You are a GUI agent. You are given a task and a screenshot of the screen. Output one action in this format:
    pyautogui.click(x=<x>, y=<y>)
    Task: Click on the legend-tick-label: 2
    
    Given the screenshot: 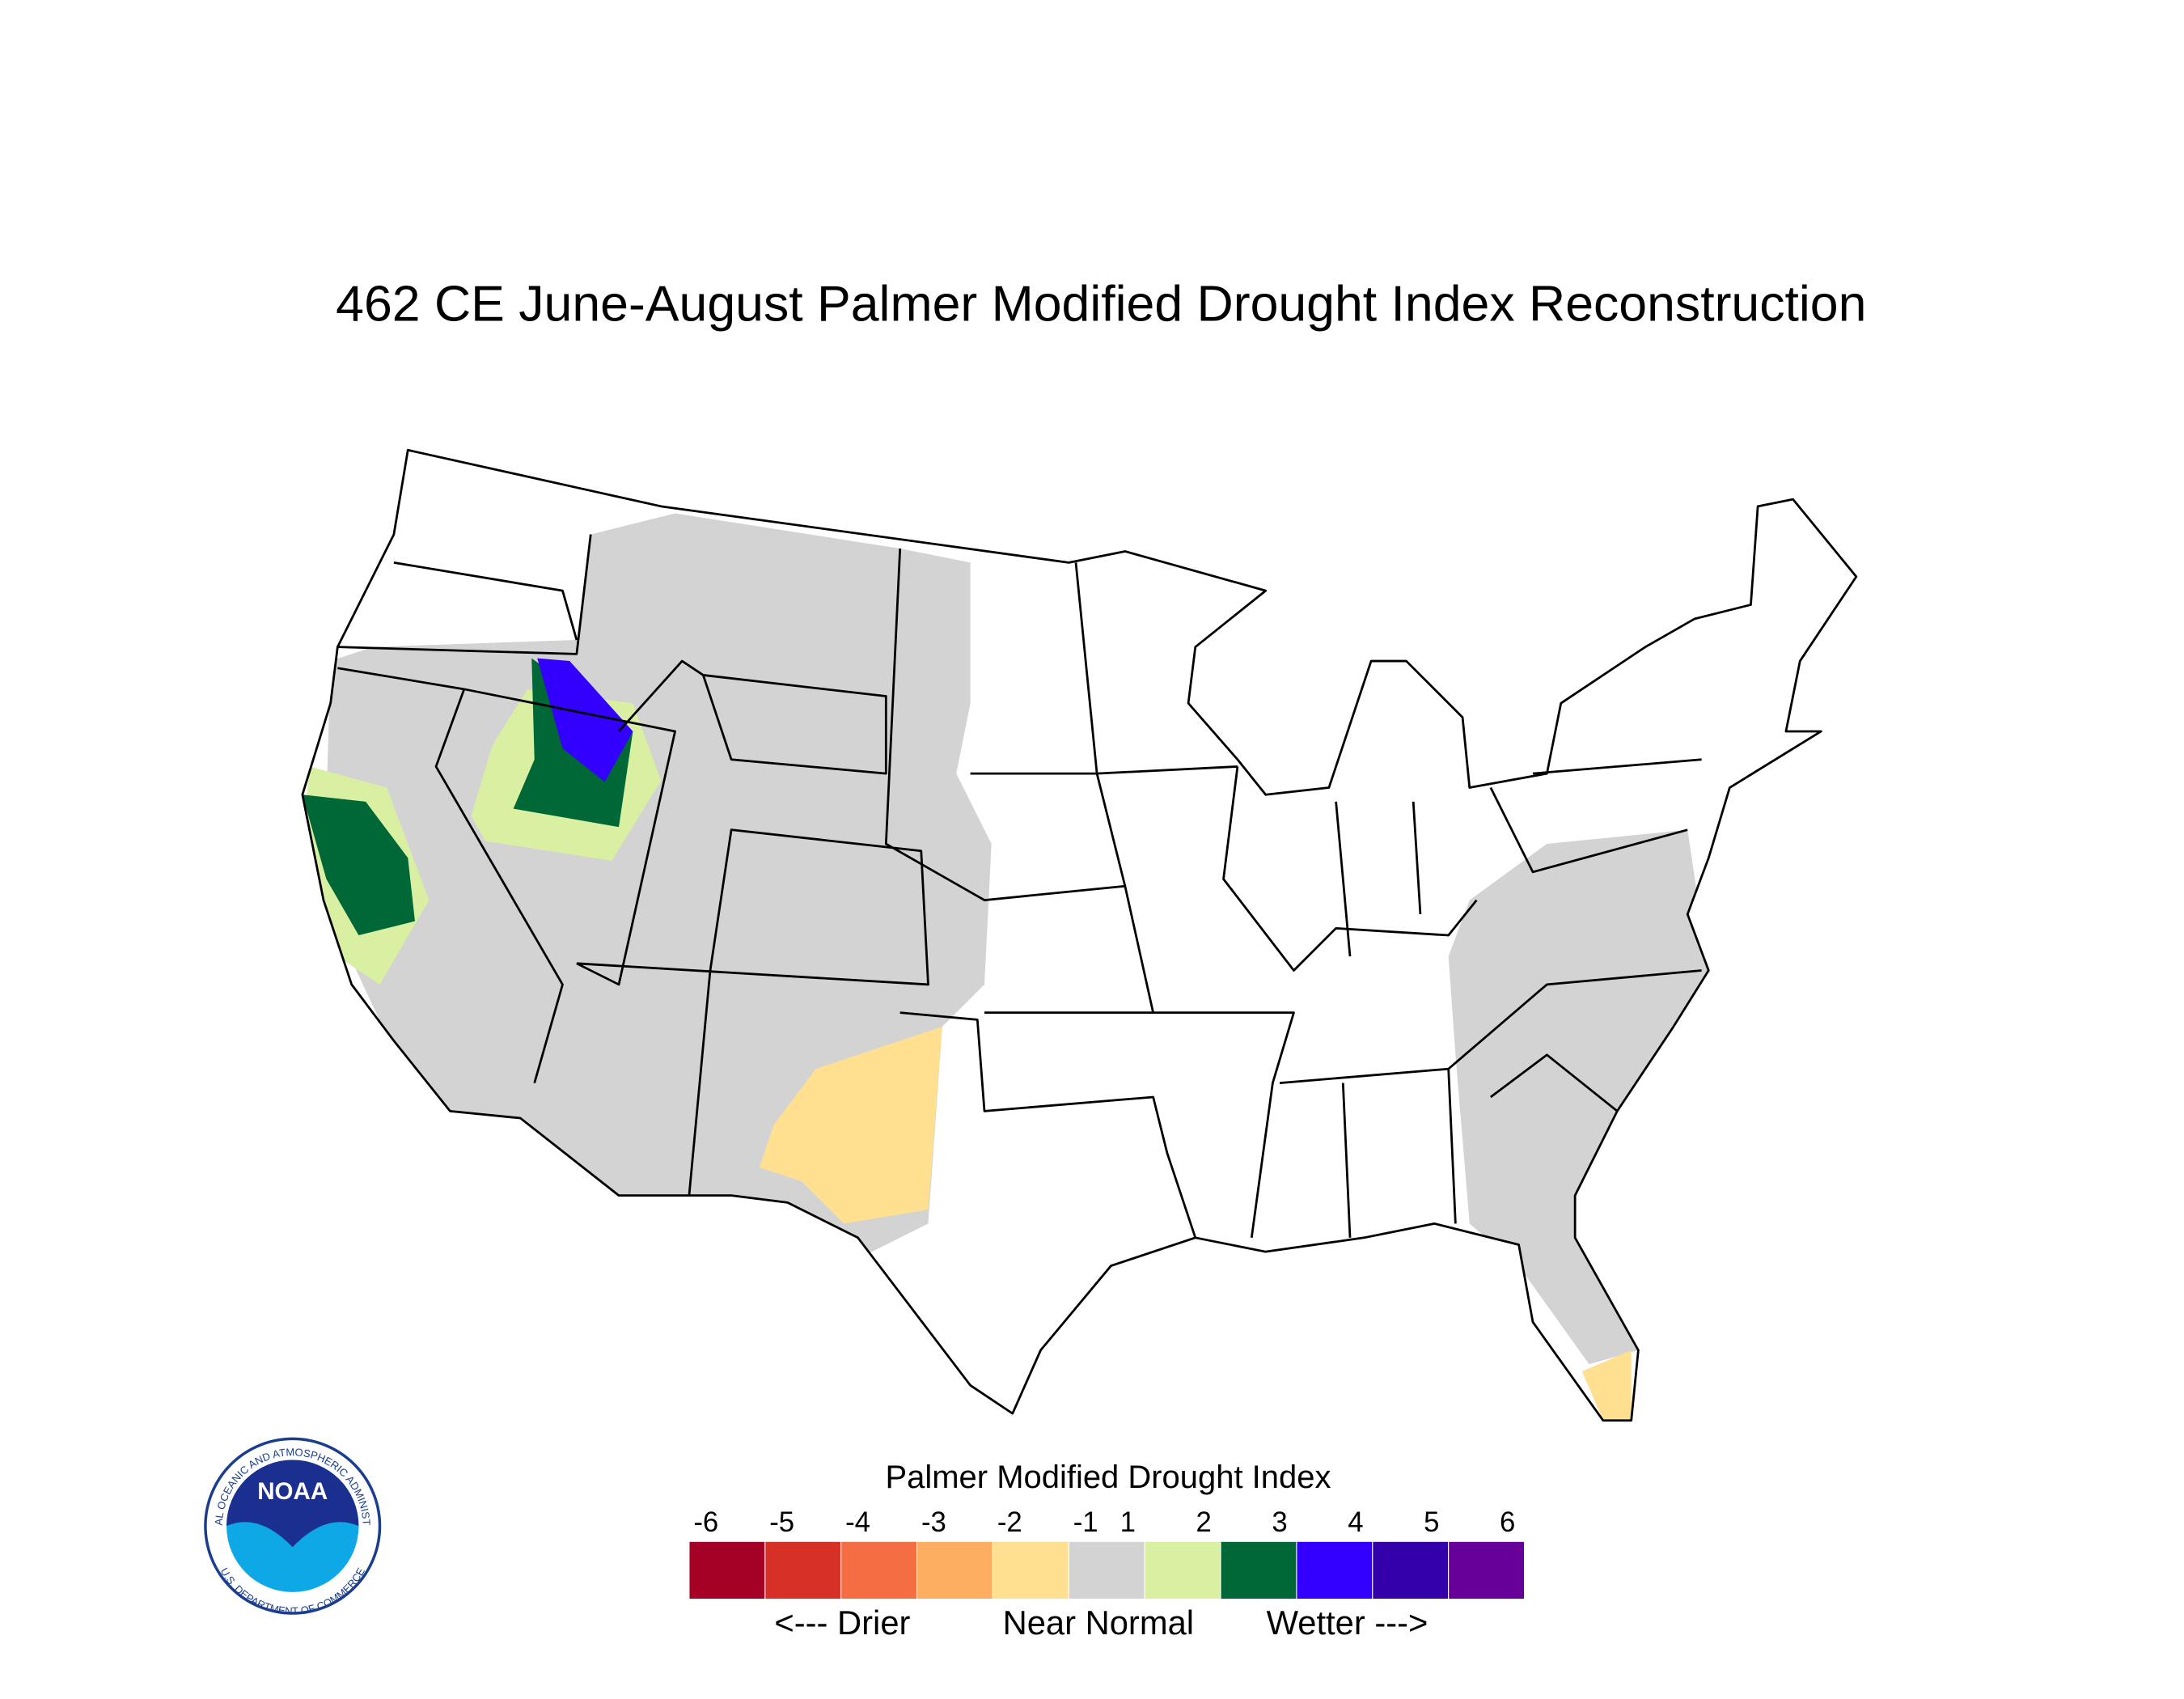 What is the action you would take?
    pyautogui.click(x=1204, y=1522)
    